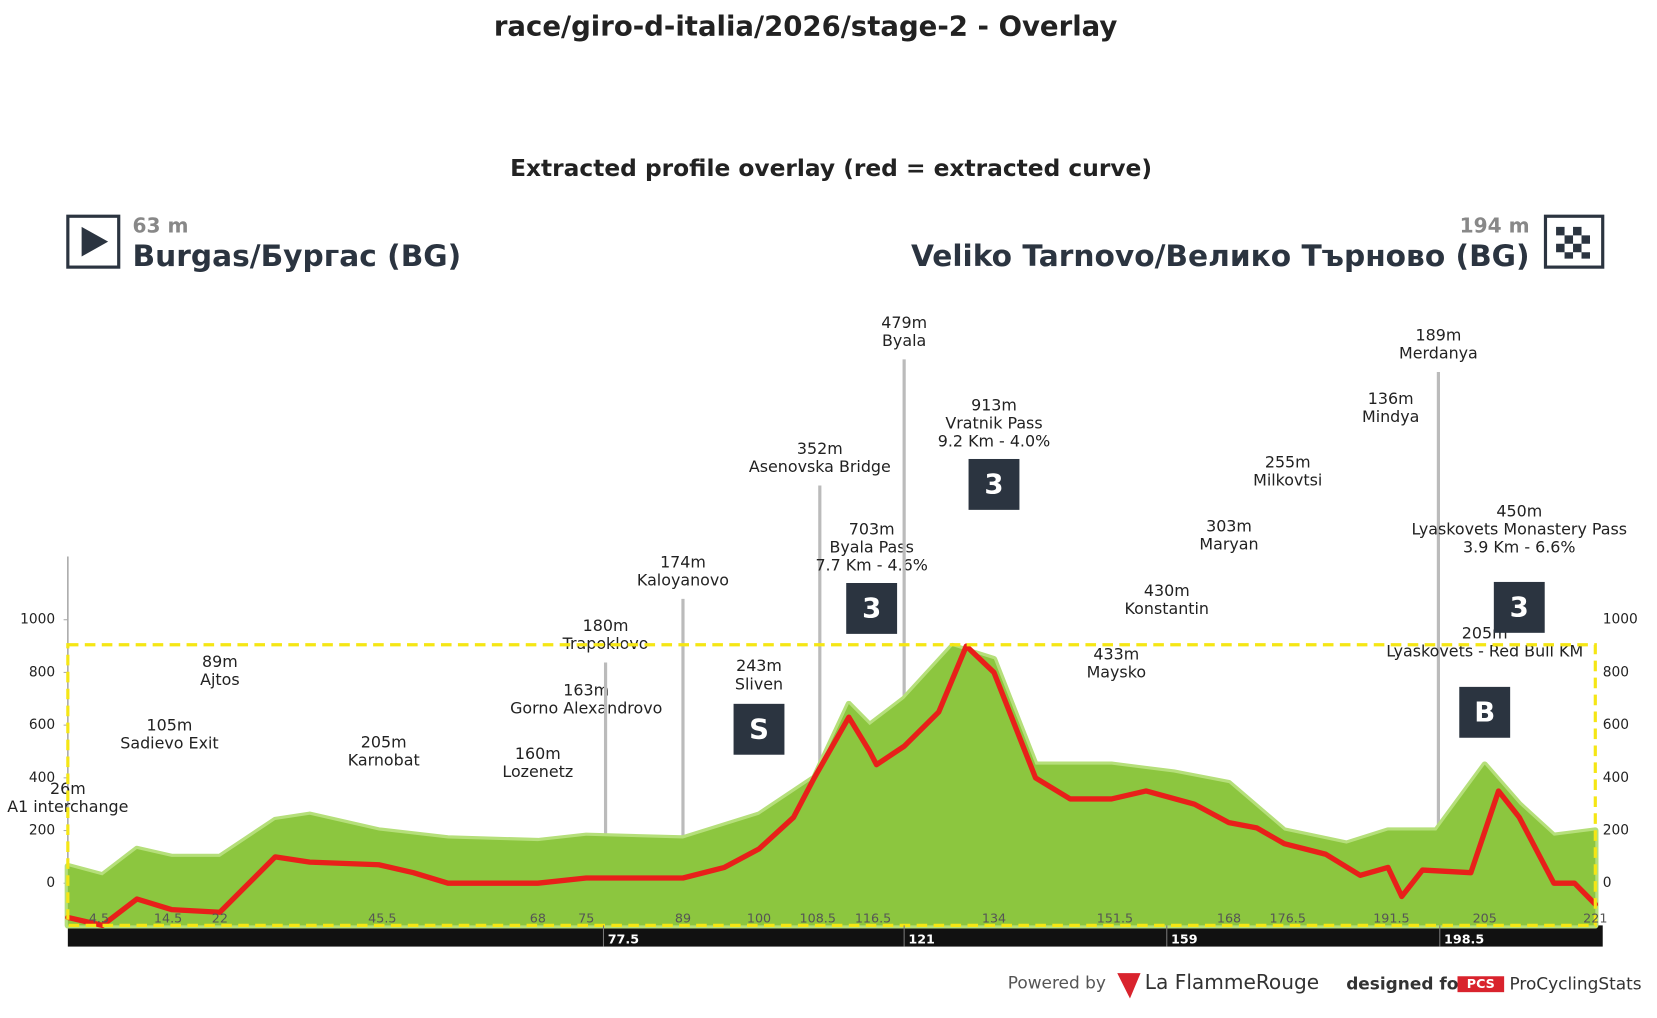 The width and height of the screenshot is (1657, 1018). What do you see at coordinates (537, 771) in the screenshot?
I see `waypoint-name: Lozenetz` at bounding box center [537, 771].